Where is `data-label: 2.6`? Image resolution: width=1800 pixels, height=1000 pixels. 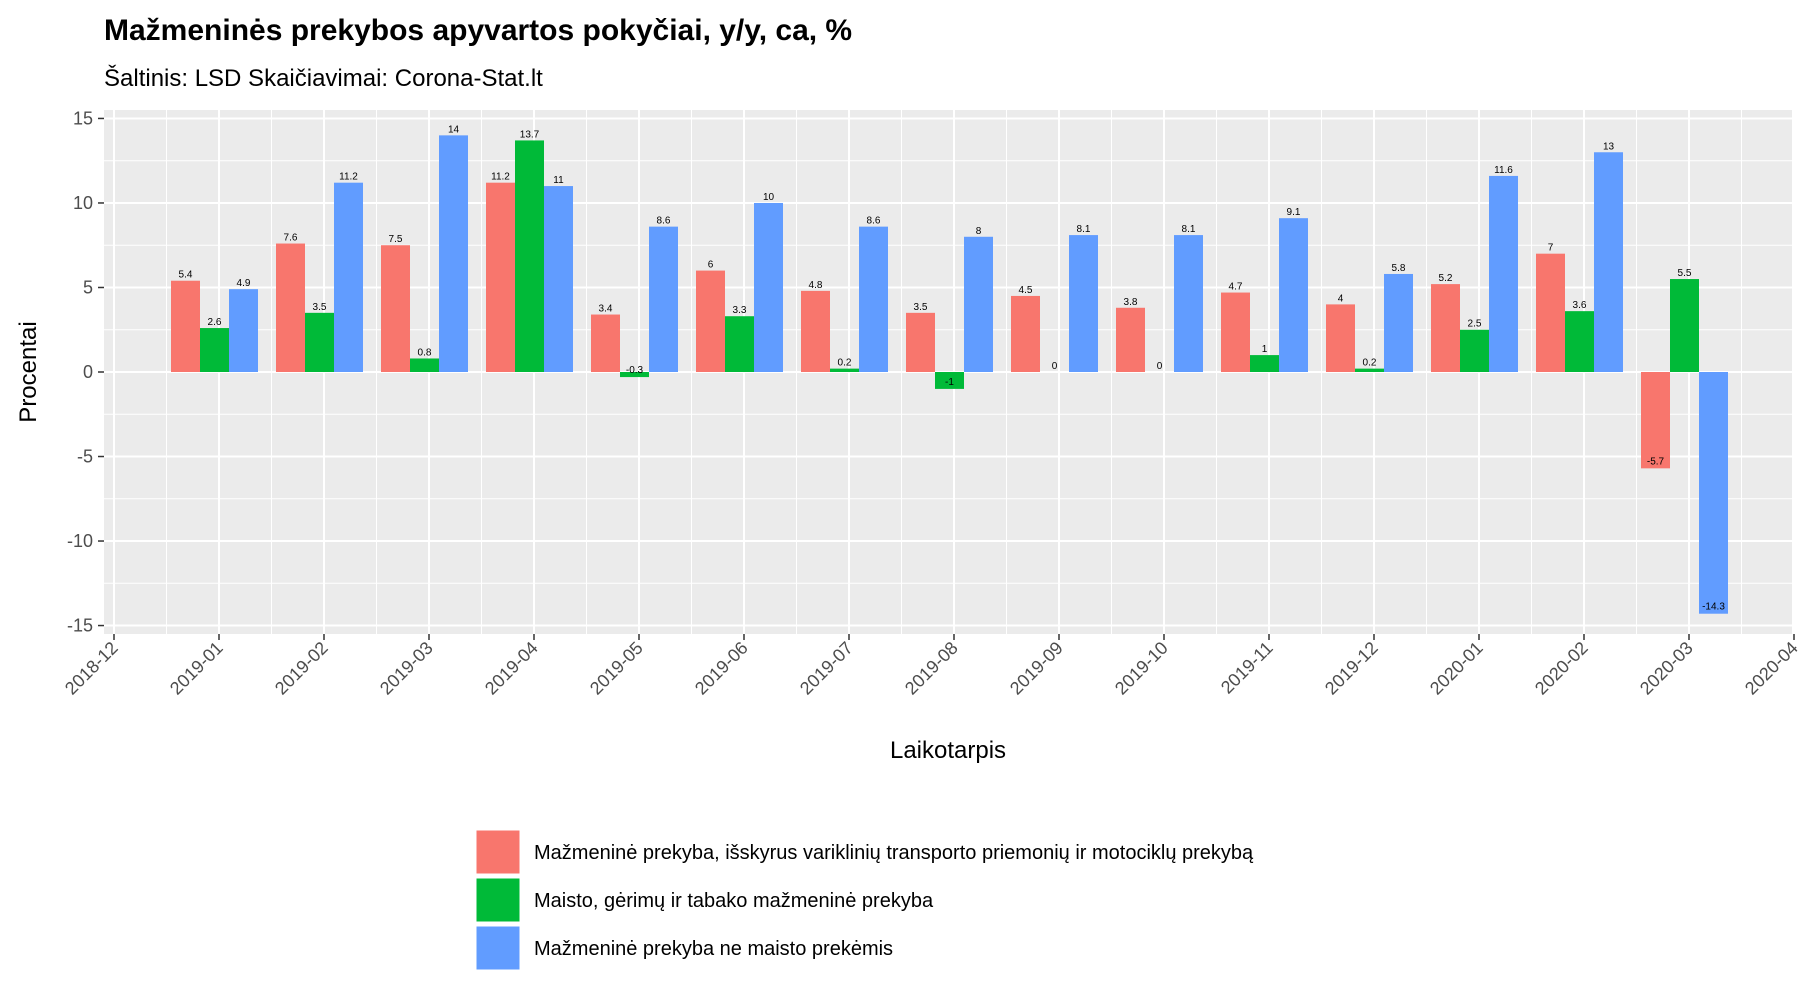 data-label: 2.6 is located at coordinates (215, 322).